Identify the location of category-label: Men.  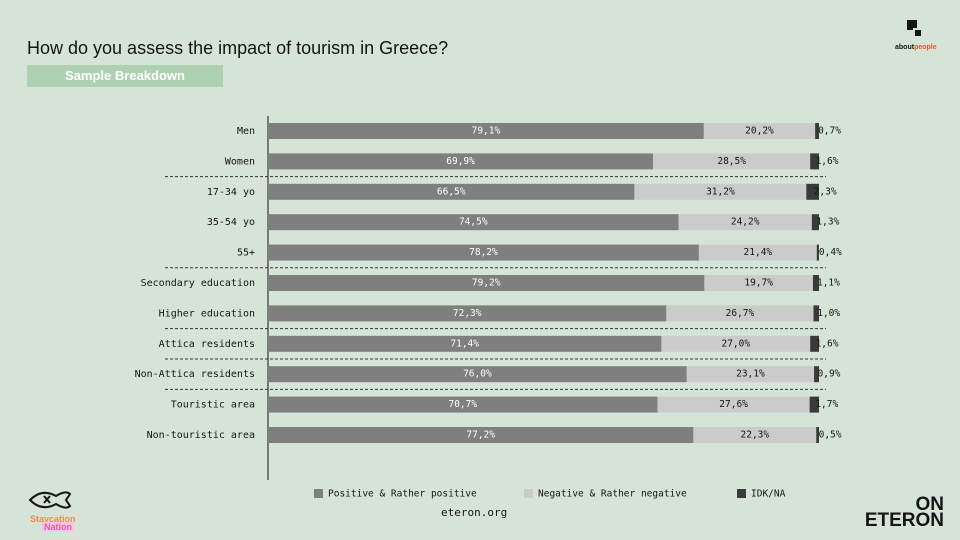
(246, 131).